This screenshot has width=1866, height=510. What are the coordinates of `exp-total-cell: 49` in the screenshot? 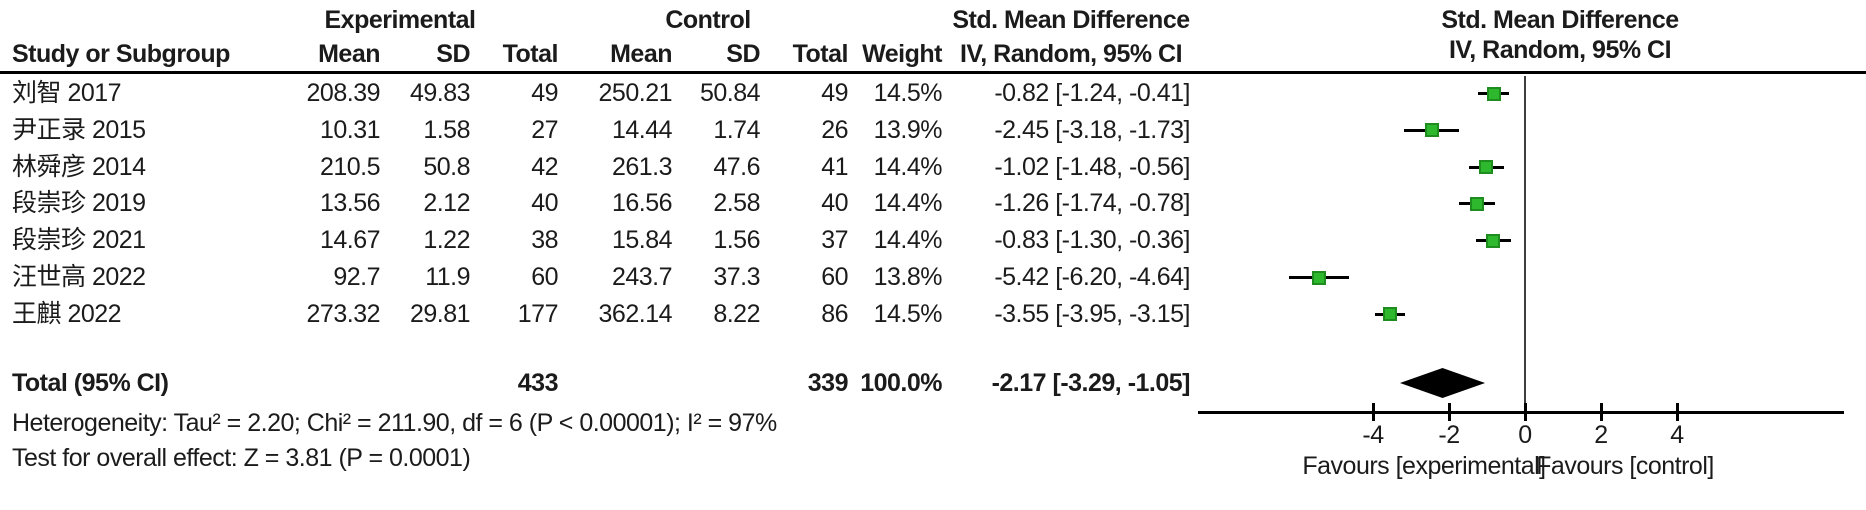 It's located at (544, 93).